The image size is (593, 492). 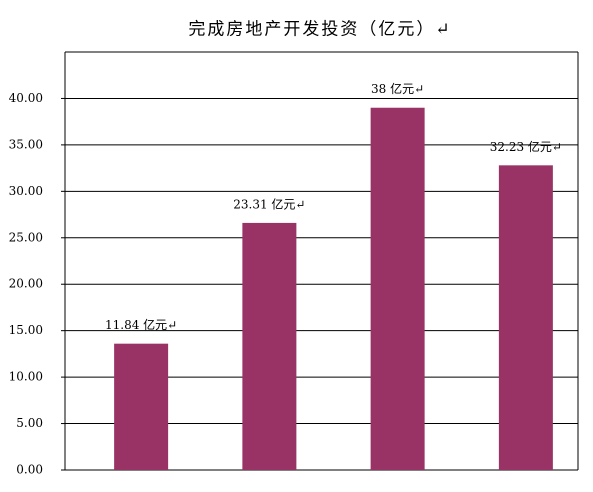 What do you see at coordinates (141, 324) in the screenshot?
I see `bar-annotation: 11.84 亿元↵` at bounding box center [141, 324].